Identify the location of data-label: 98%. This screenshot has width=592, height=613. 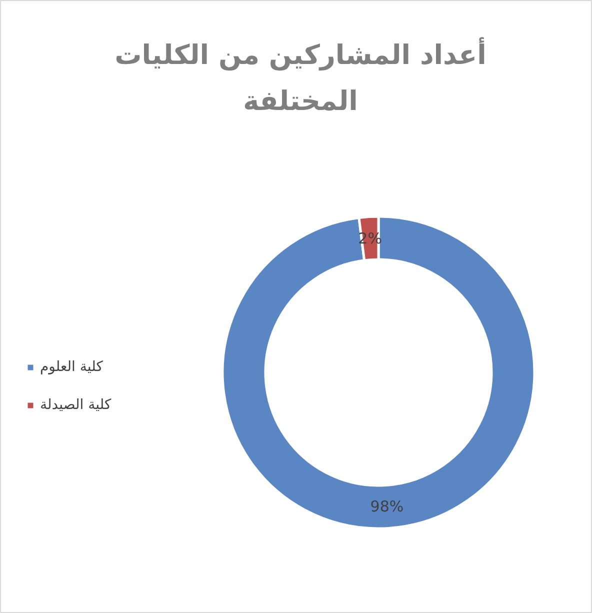
(387, 507).